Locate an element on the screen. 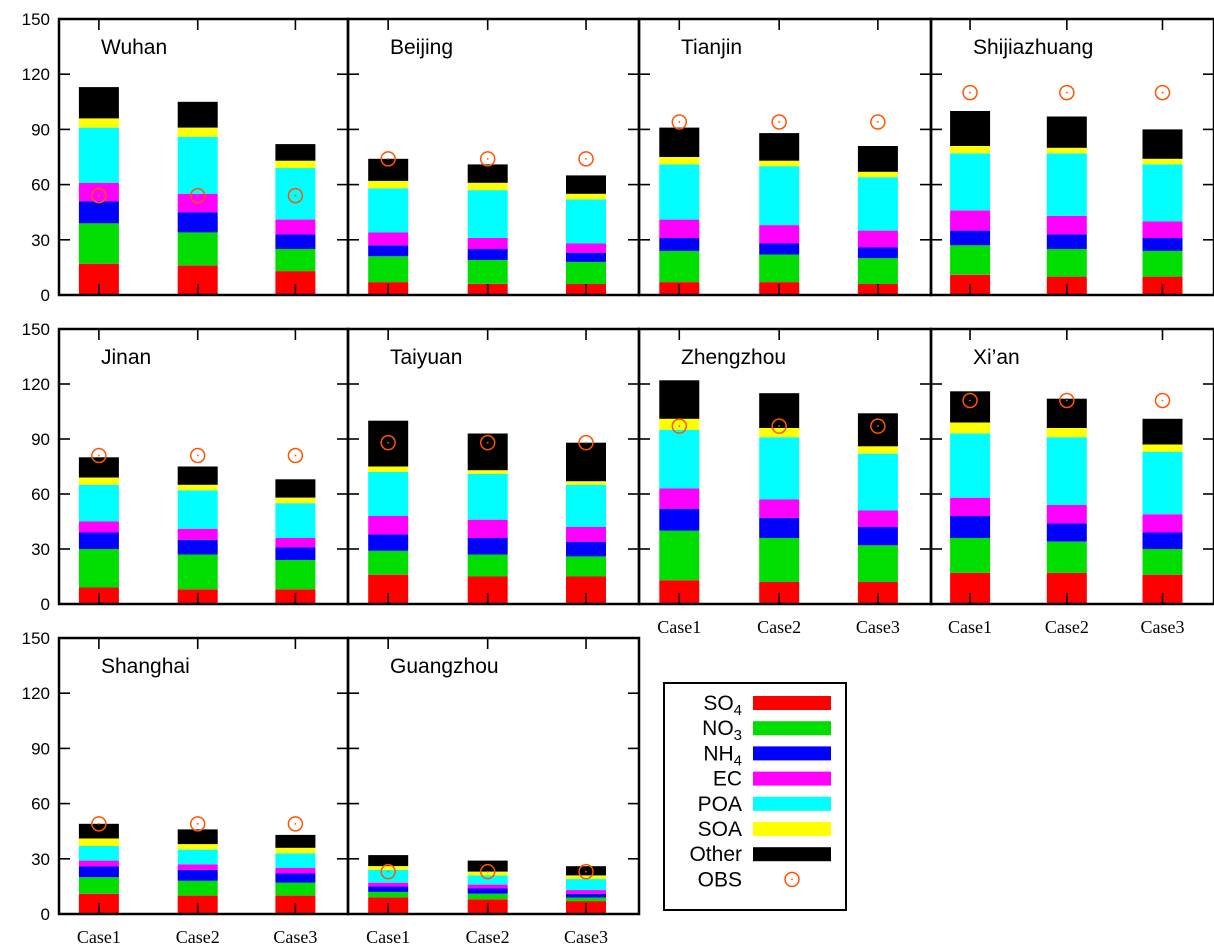 This screenshot has width=1214, height=947. x-category-label: Case3 is located at coordinates (295, 937).